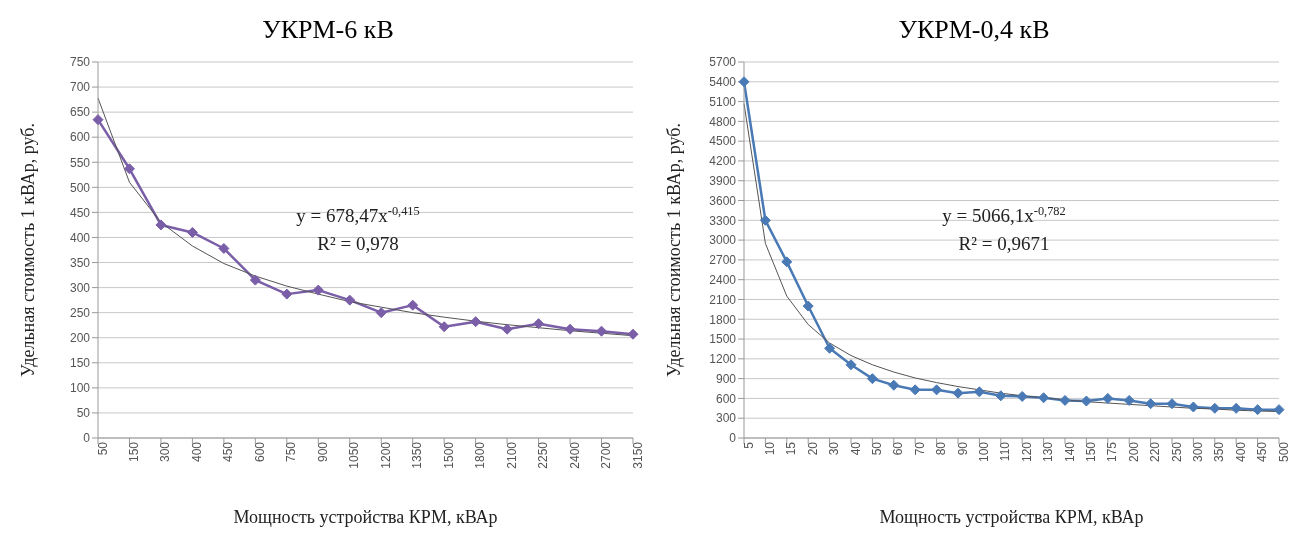 The image size is (1302, 545). I want to click on x-tick-label: 600, so click(259, 452).